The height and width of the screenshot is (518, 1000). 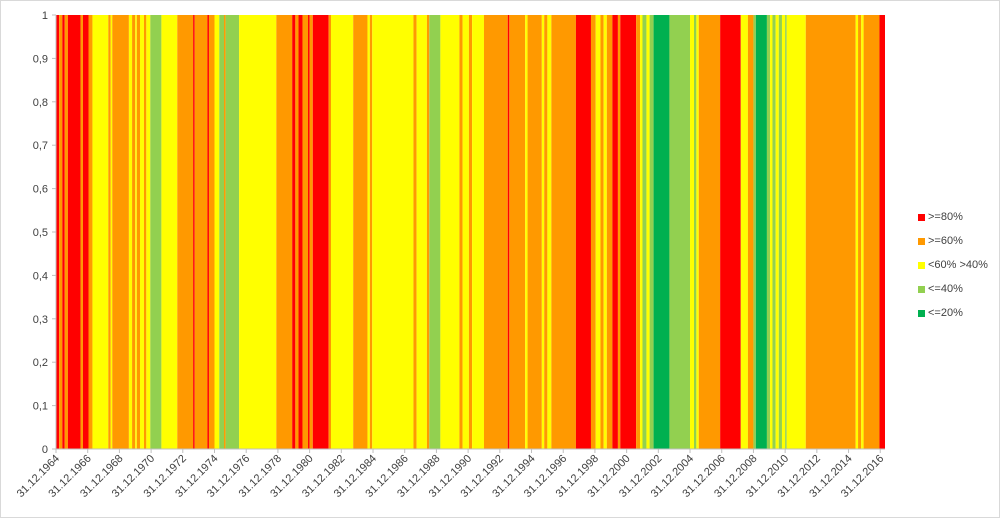 What do you see at coordinates (958, 265) in the screenshot?
I see `legend-item-mid: <60% >40%` at bounding box center [958, 265].